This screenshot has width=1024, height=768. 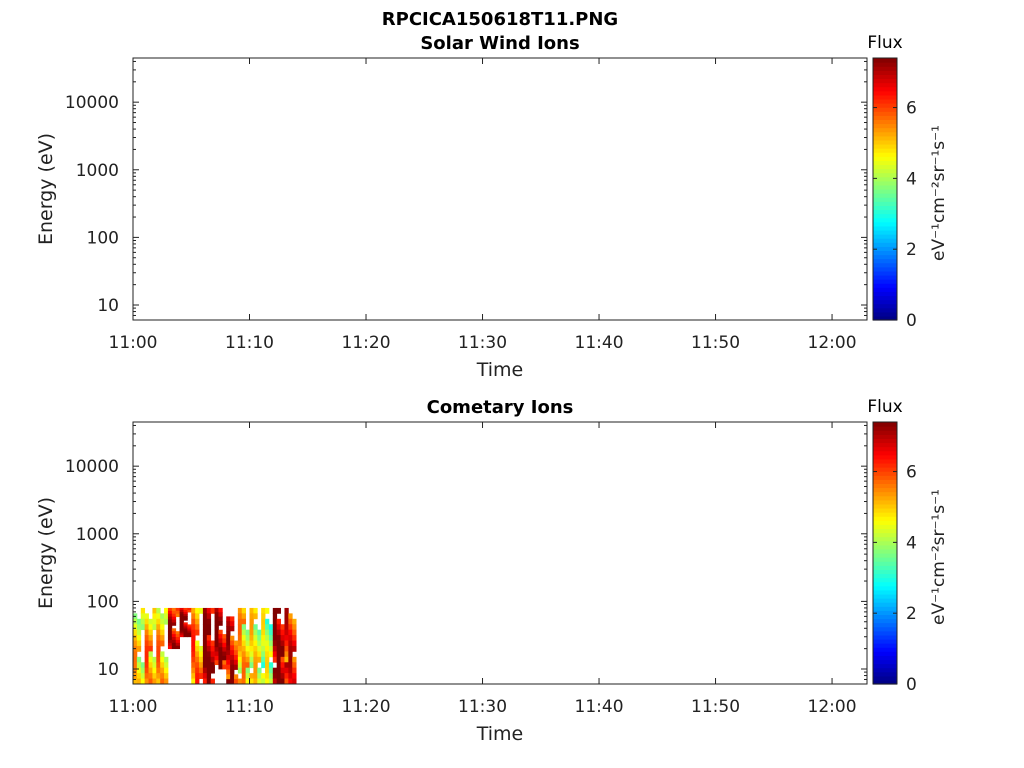 What do you see at coordinates (103, 238) in the screenshot?
I see `y-tick-label: 100` at bounding box center [103, 238].